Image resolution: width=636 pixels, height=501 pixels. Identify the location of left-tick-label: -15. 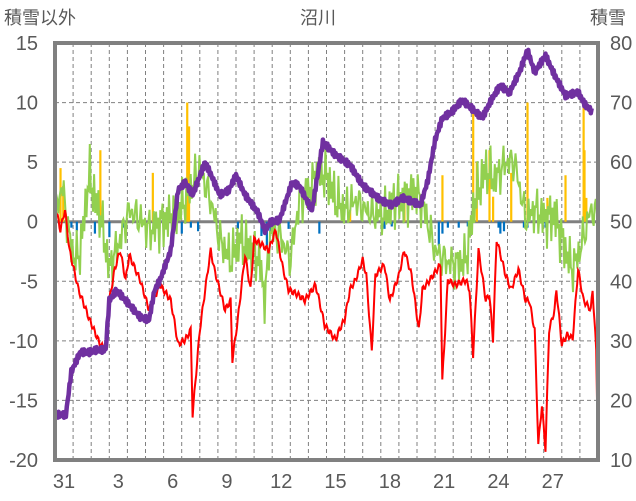
(23, 401).